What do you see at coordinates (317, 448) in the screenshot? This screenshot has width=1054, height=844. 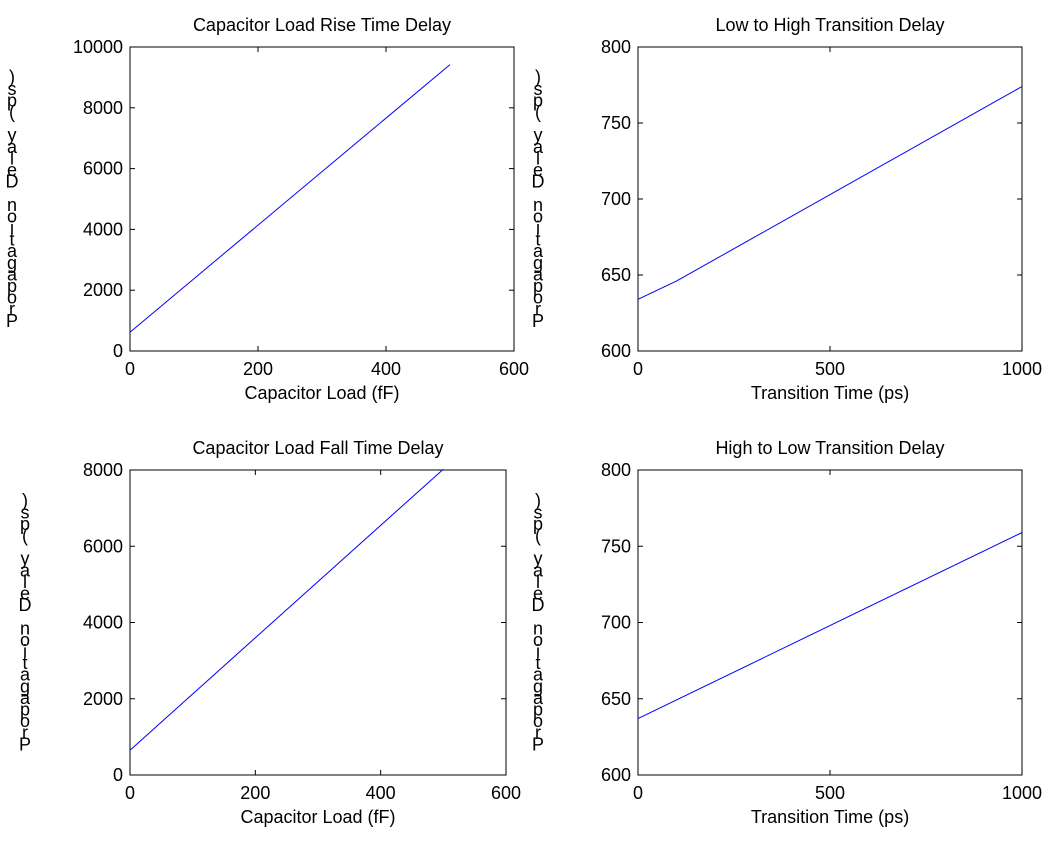 I see `chart-title: Capacitor Load Fall Time Delay` at bounding box center [317, 448].